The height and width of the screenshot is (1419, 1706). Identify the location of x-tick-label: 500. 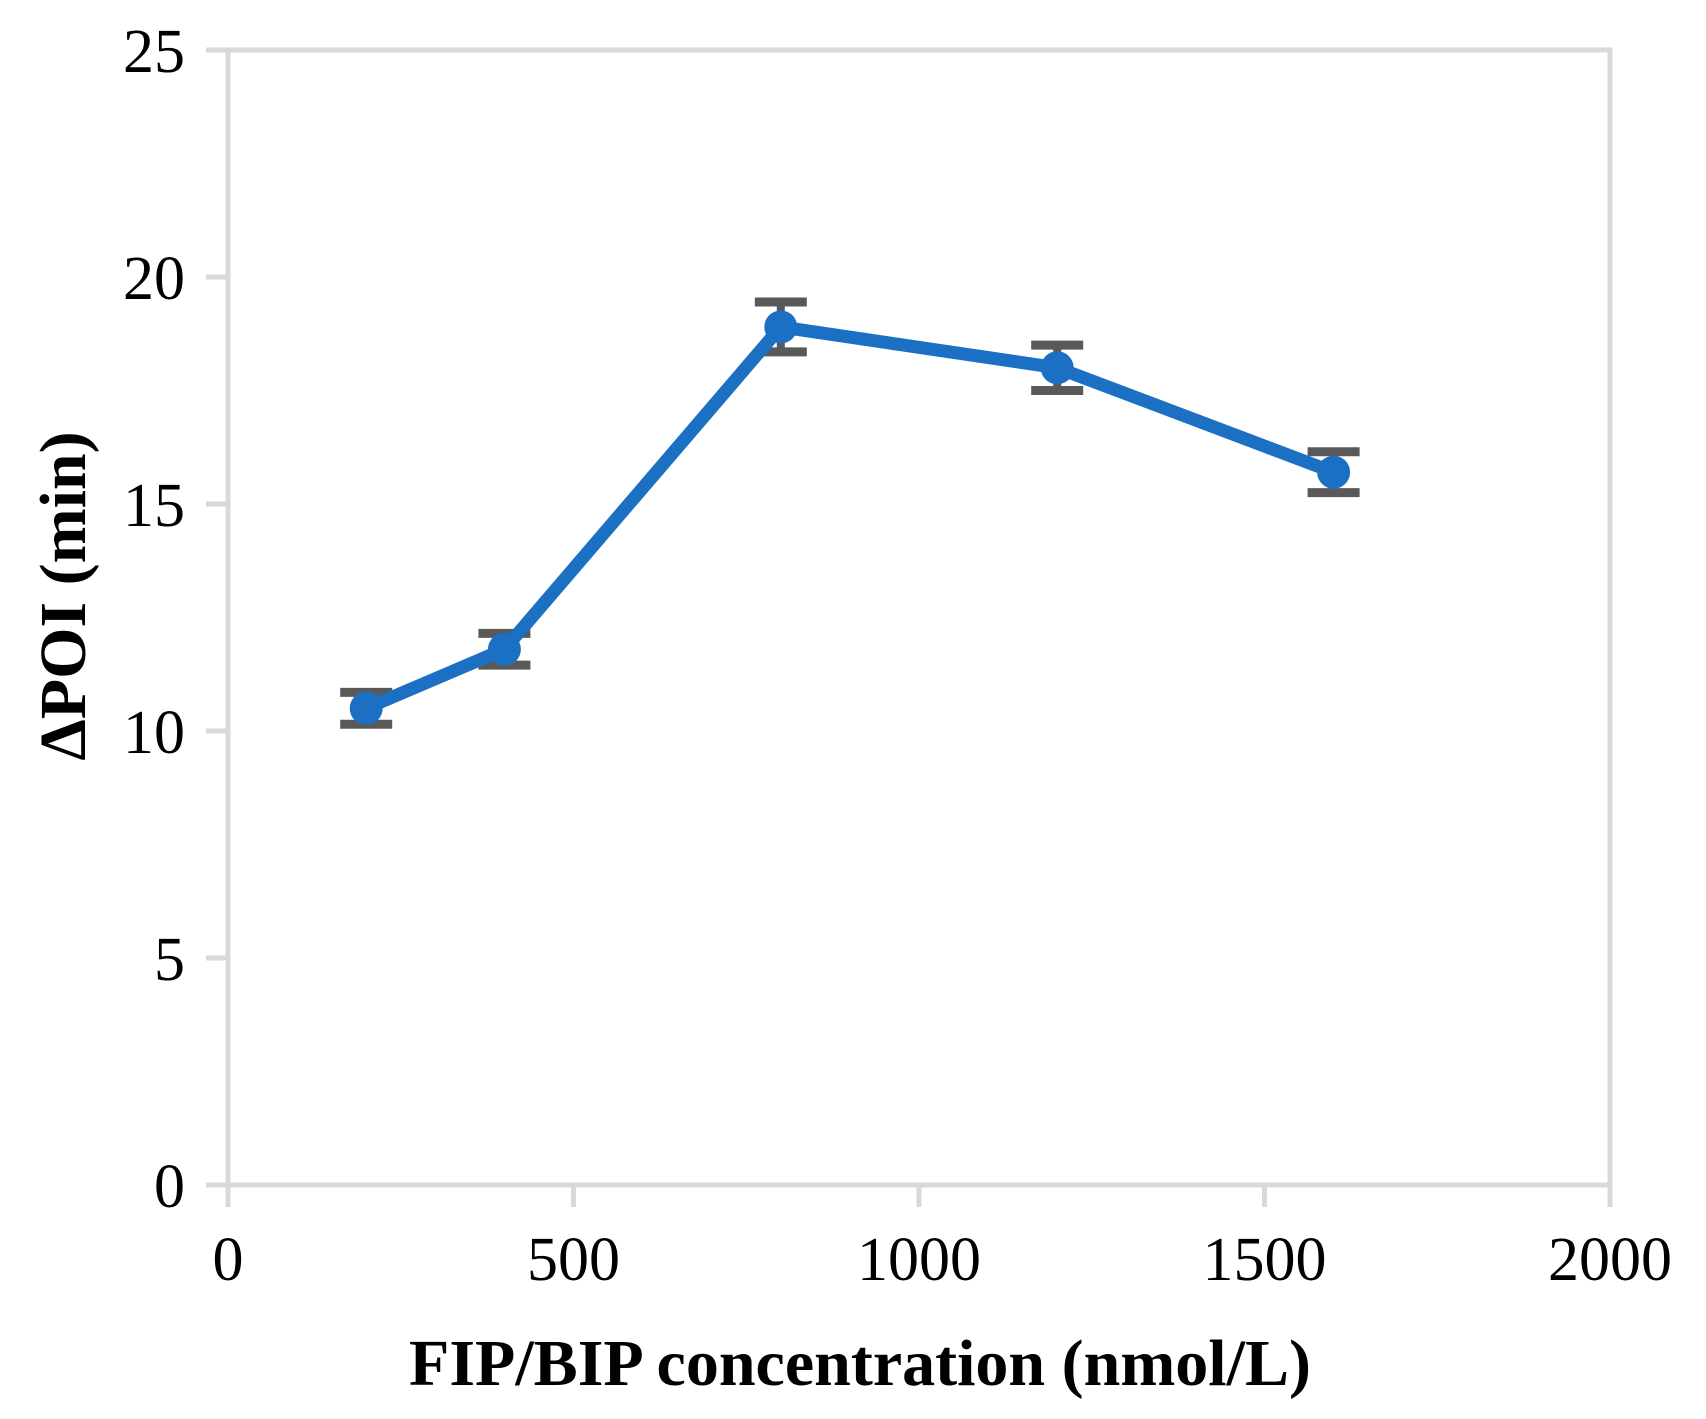
(573, 1260).